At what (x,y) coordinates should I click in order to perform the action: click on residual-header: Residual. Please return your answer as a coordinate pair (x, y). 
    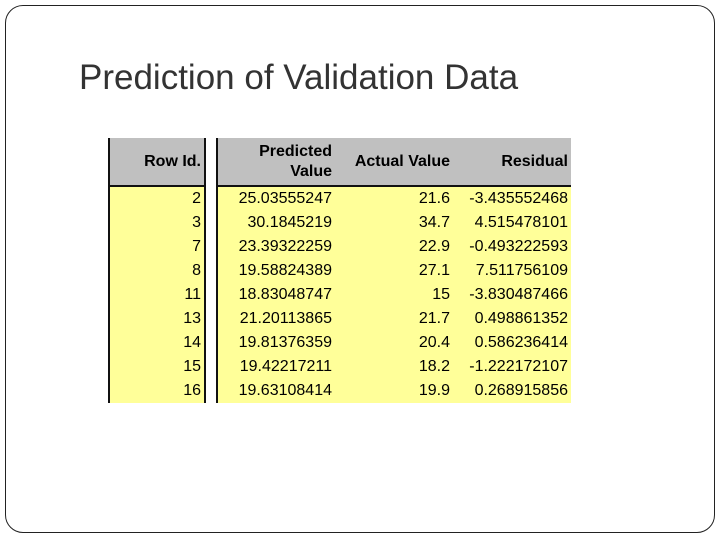
    Looking at the image, I should click on (512, 162).